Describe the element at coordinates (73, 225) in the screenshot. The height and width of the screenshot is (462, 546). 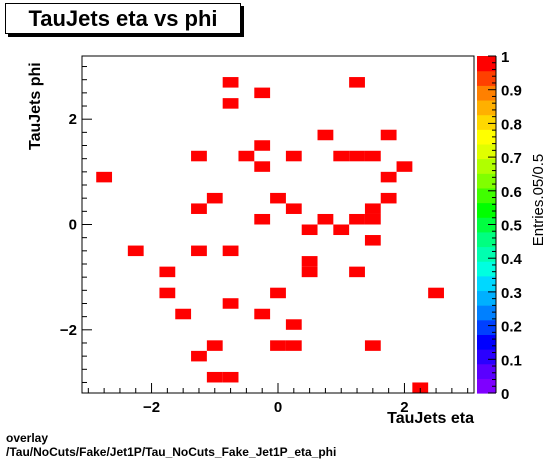
I see `y-tick-label: 0` at that location.